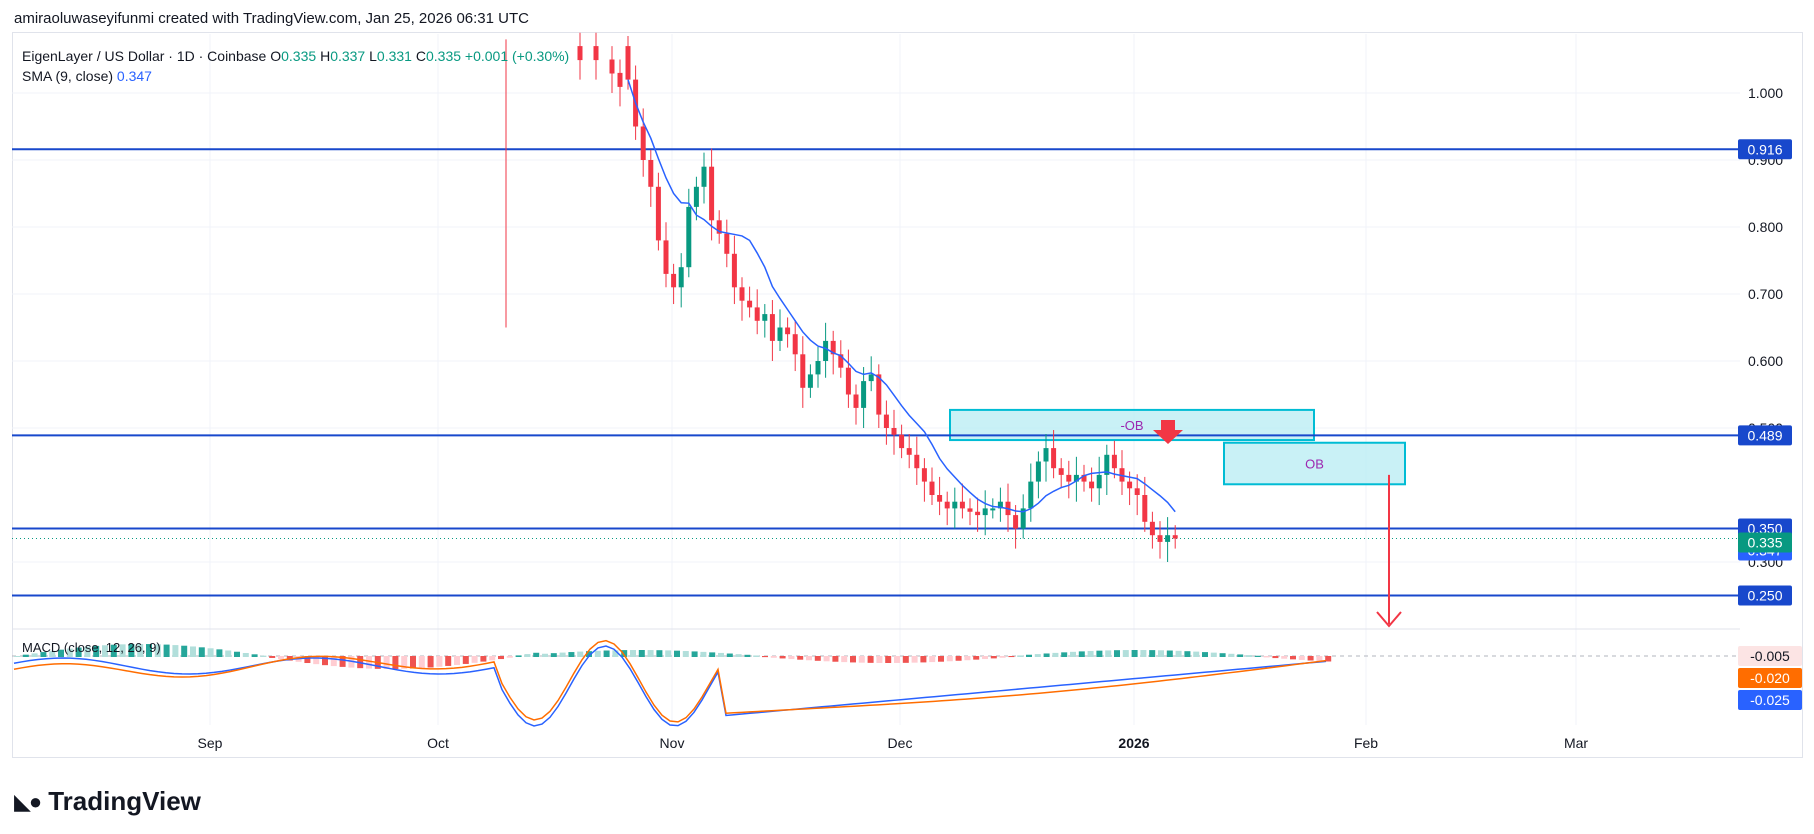 The height and width of the screenshot is (834, 1814). What do you see at coordinates (443, 56) in the screenshot?
I see `close-value: 0.335` at bounding box center [443, 56].